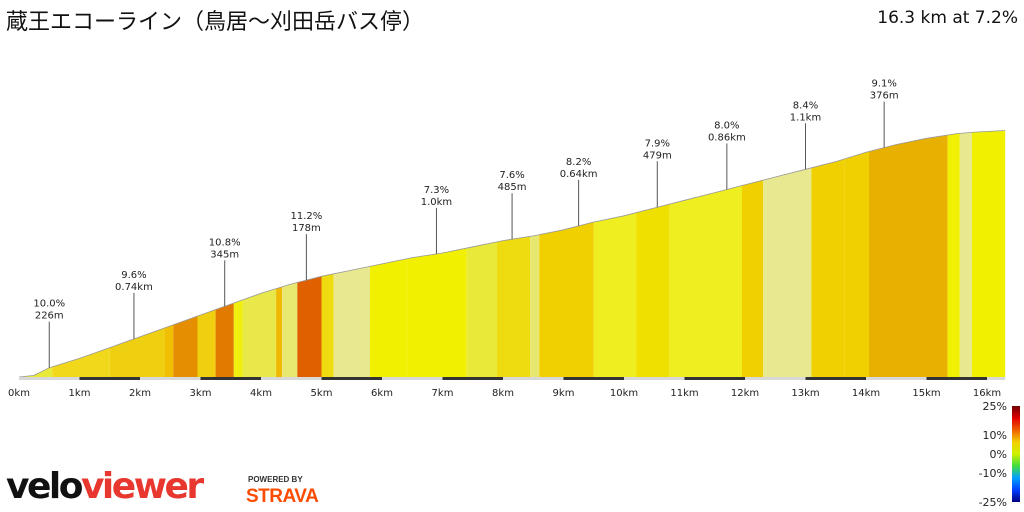 The height and width of the screenshot is (512, 1024). What do you see at coordinates (436, 202) in the screenshot?
I see `annotation-length: 1.0km` at bounding box center [436, 202].